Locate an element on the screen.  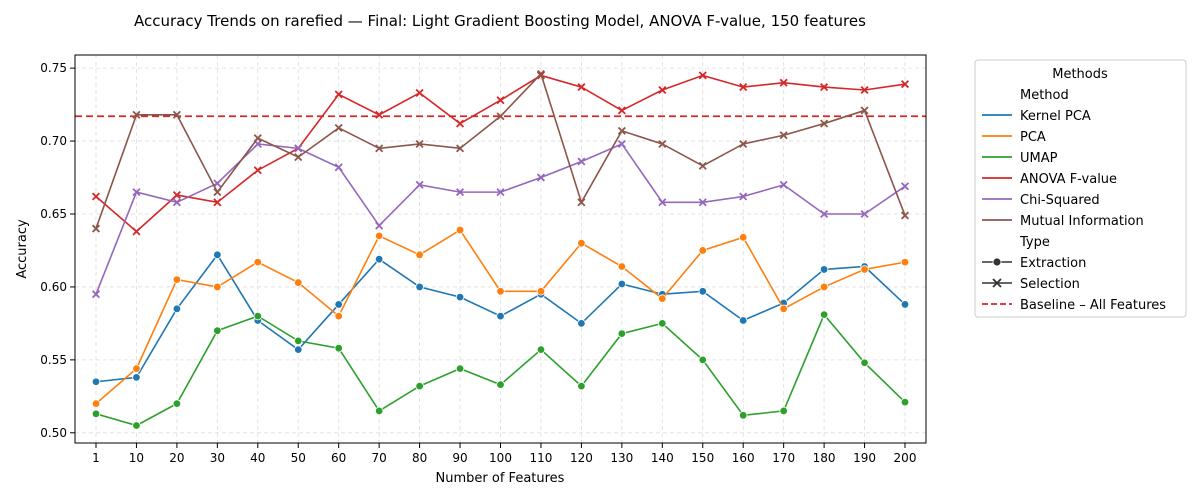
legend-box is located at coordinates (1080, 188).